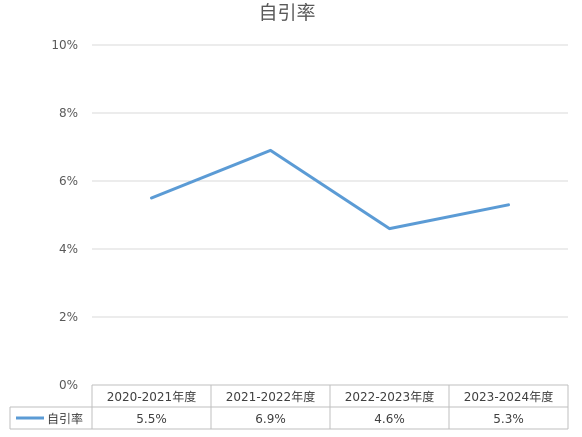  What do you see at coordinates (68, 249) in the screenshot?
I see `y-tick-label: 4%` at bounding box center [68, 249].